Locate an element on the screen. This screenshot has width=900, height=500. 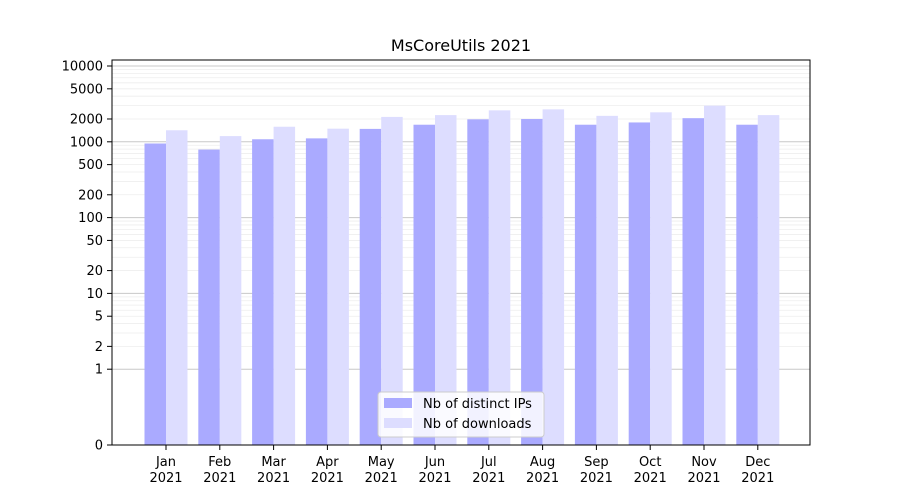
x-tick-label-month: Feb is located at coordinates (219, 462).